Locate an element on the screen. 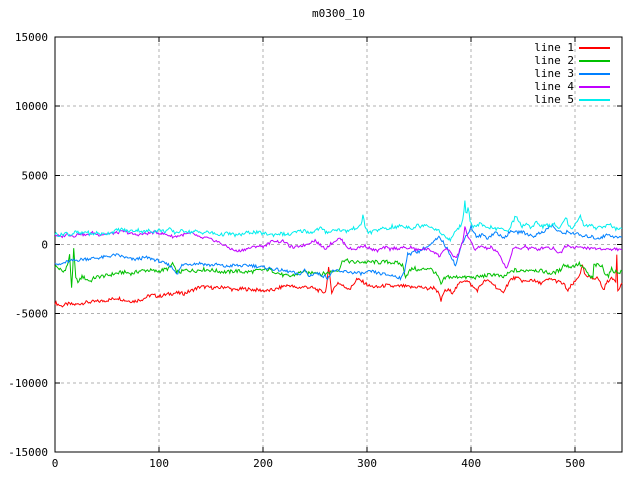  legend-label: line 5 is located at coordinates (554, 99).